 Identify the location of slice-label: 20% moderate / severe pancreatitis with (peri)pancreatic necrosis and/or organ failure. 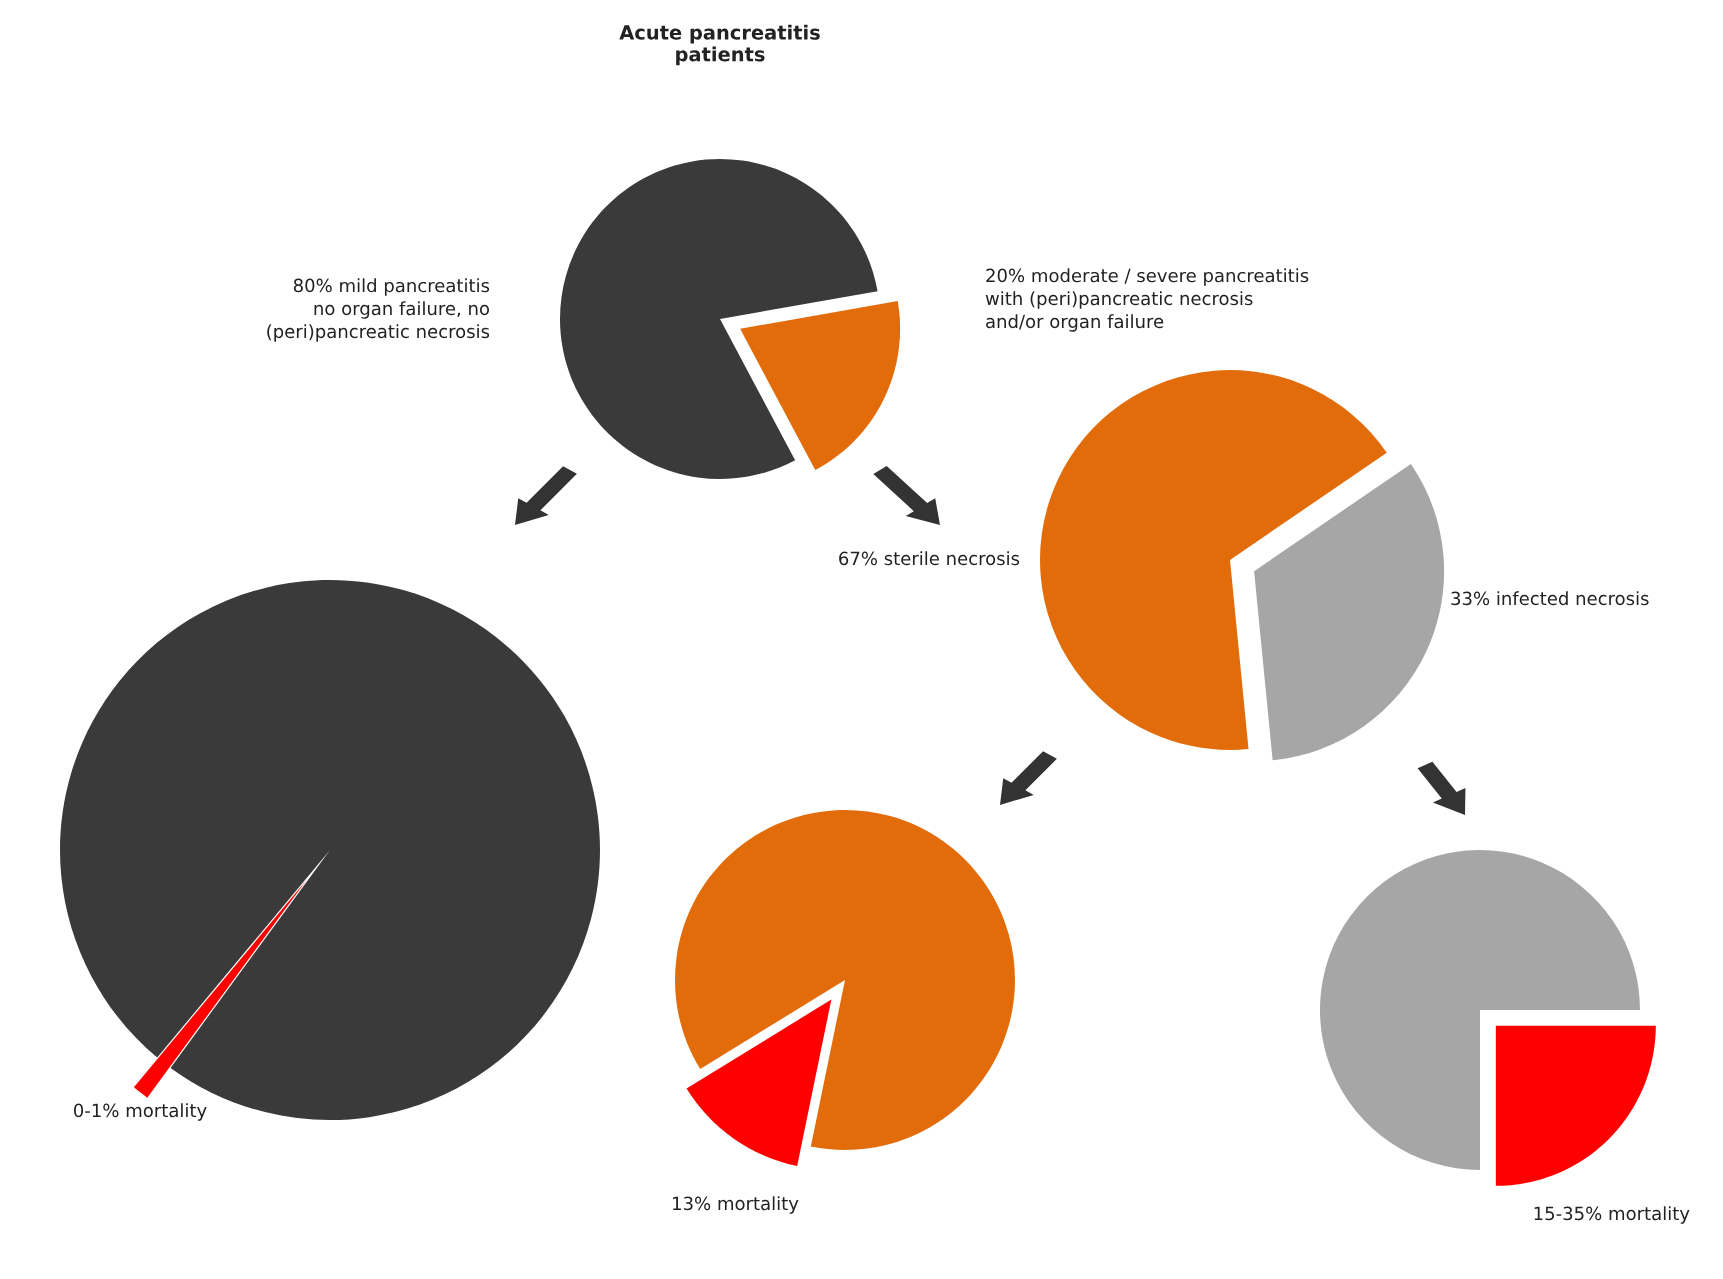
(1147, 300).